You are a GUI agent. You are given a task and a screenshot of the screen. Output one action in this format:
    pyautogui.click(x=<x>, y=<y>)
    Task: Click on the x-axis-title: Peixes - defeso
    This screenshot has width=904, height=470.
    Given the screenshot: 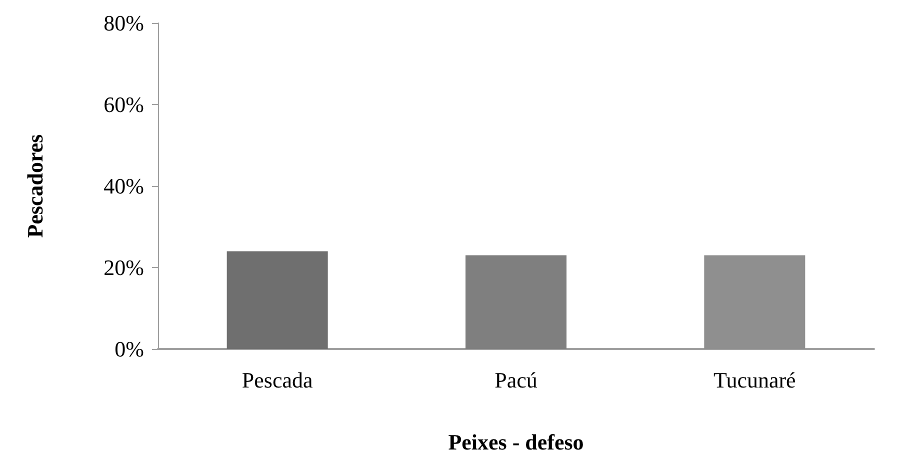 What is the action you would take?
    pyautogui.click(x=516, y=442)
    